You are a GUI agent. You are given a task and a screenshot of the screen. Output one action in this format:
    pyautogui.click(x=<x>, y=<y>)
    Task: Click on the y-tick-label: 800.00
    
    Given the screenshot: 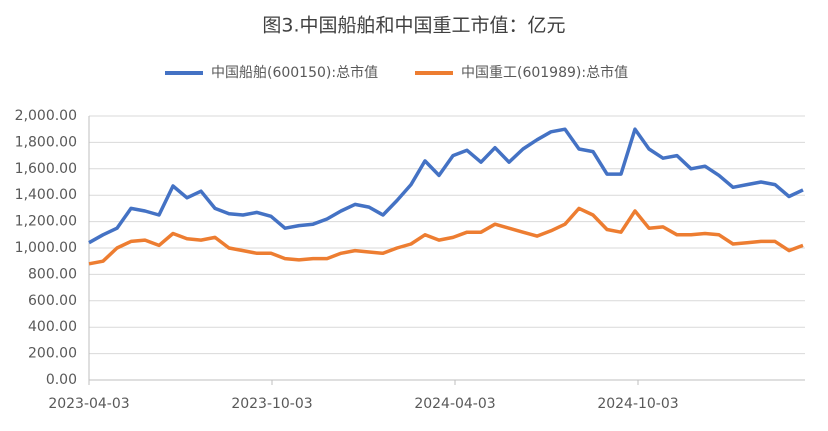 What is the action you would take?
    pyautogui.click(x=52, y=274)
    